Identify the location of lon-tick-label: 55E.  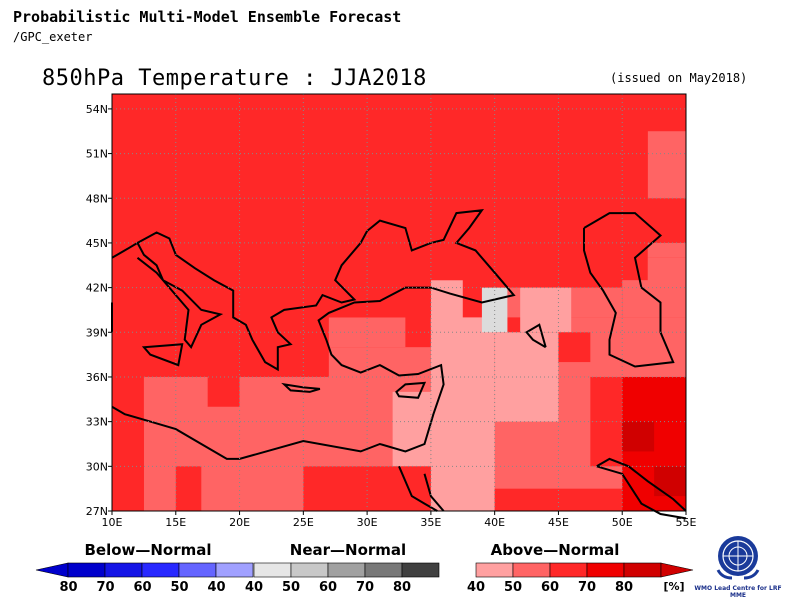
(686, 522).